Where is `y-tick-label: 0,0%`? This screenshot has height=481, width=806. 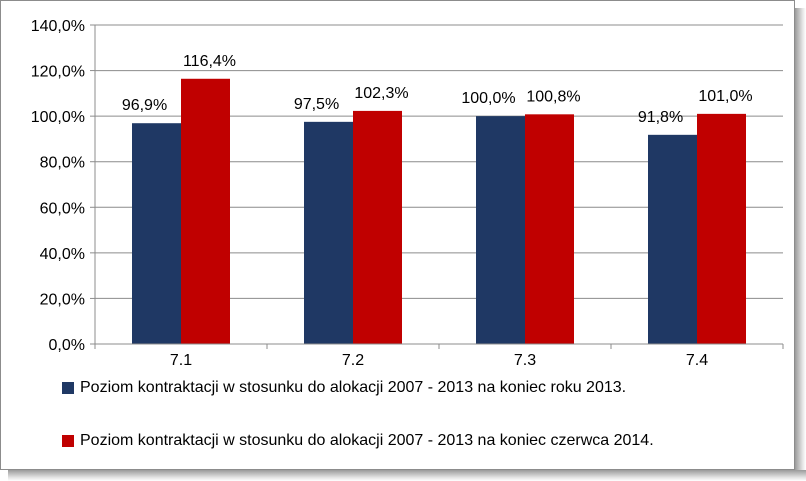
y-tick-label: 0,0% is located at coordinates (67, 345).